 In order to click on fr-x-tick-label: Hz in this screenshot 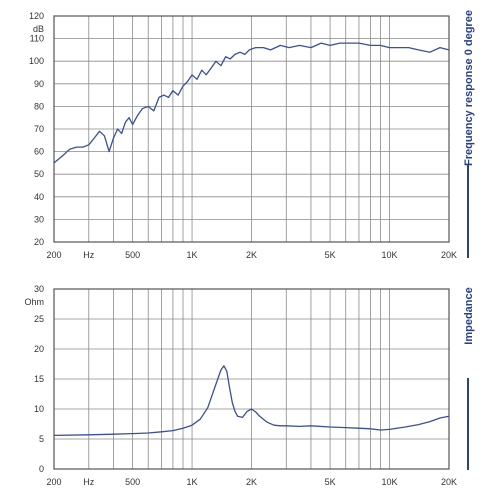, I will do `click(88, 255)`.